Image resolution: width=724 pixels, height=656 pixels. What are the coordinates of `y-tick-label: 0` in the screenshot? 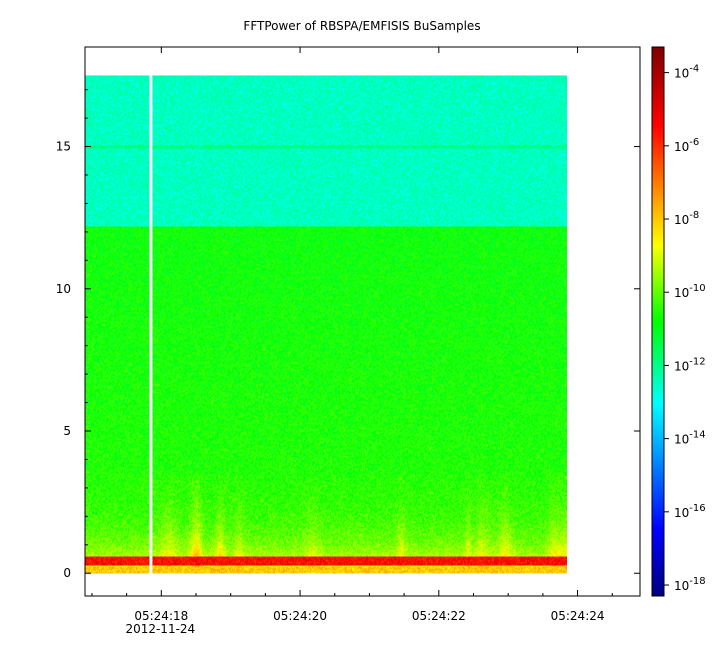 It's located at (67, 573).